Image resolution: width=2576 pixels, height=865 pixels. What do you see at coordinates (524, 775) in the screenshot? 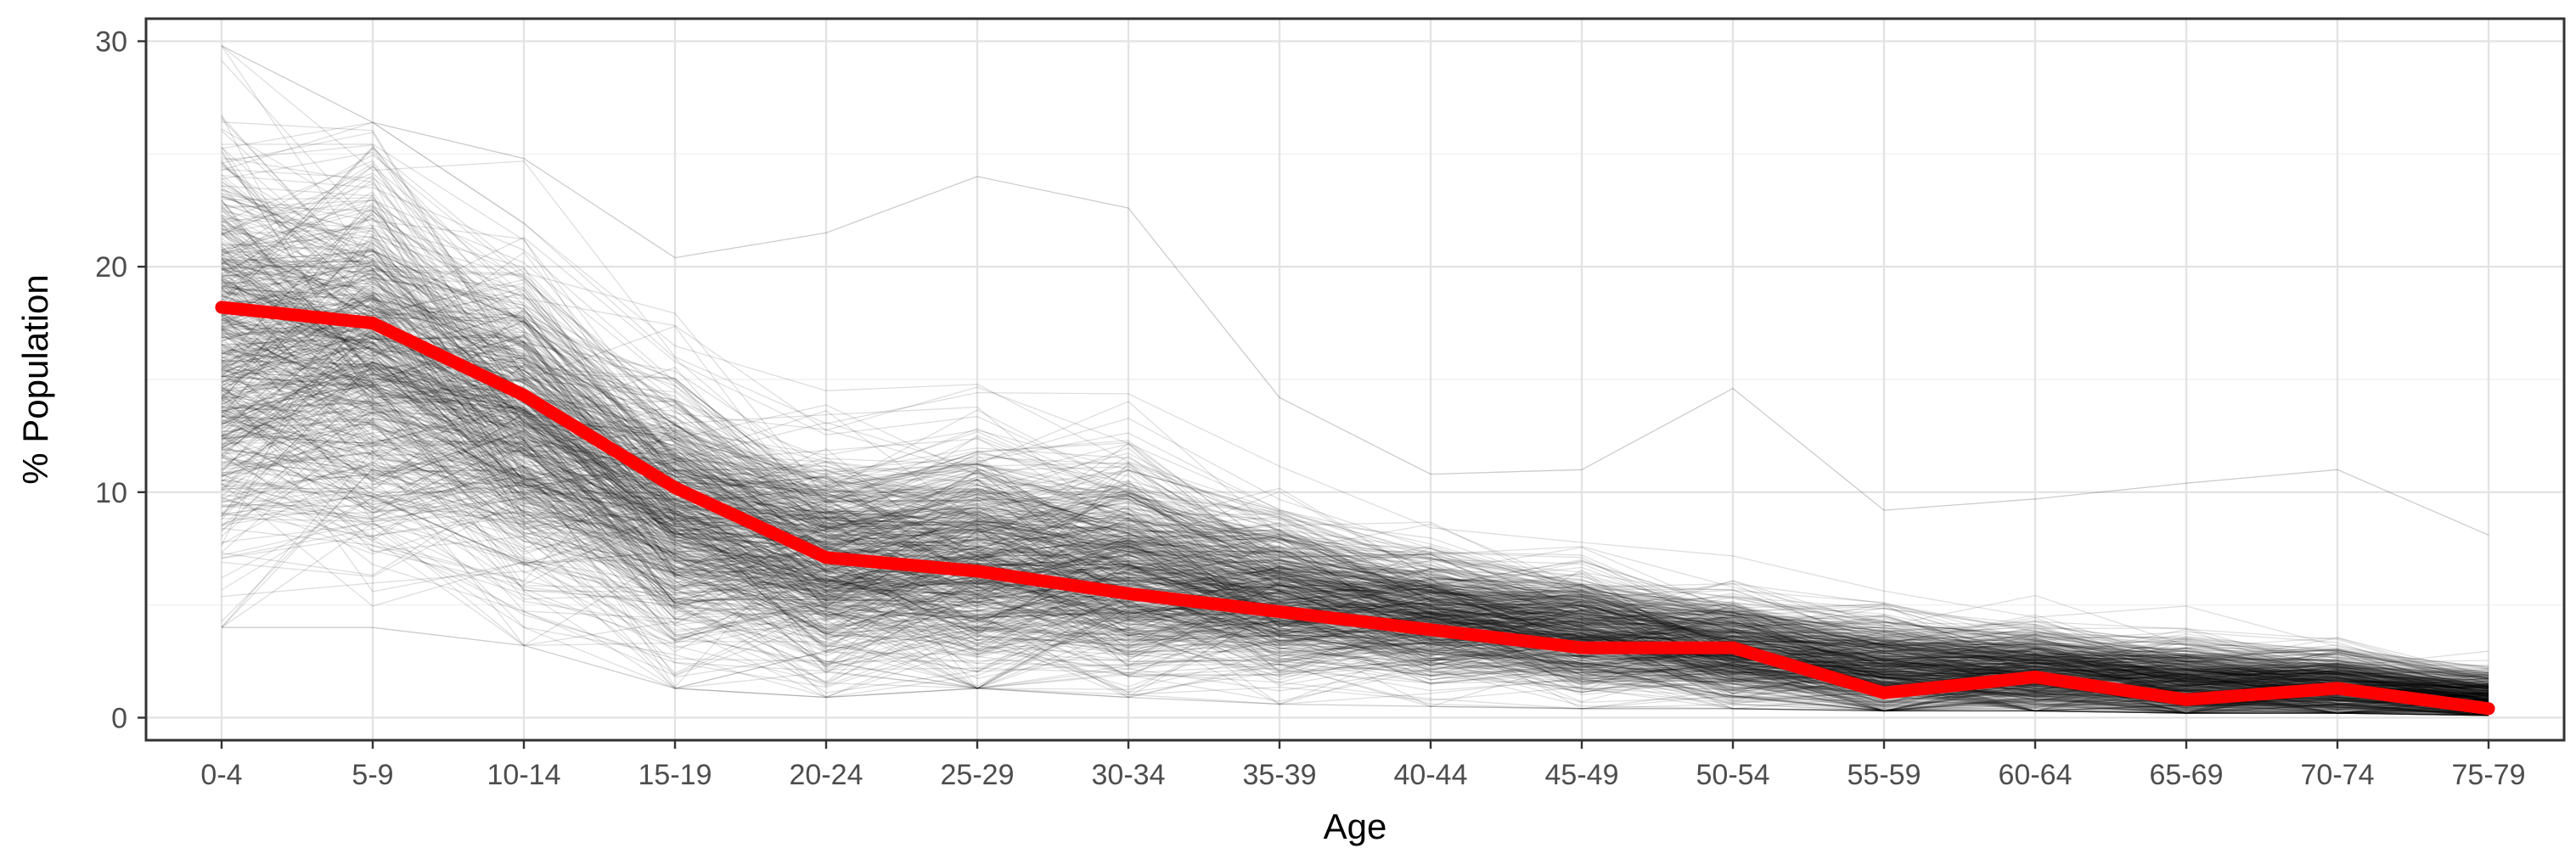
I see `x-tick-label: 10-14` at bounding box center [524, 775].